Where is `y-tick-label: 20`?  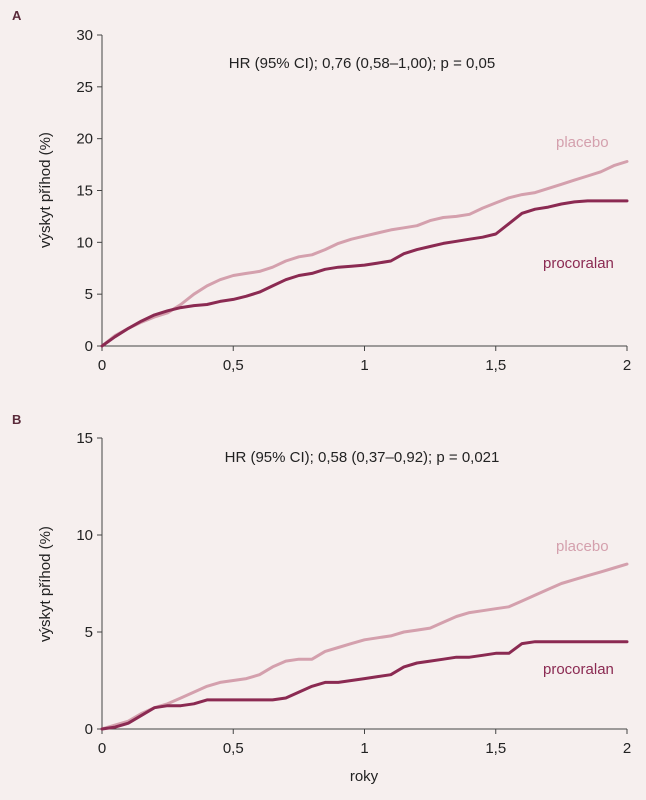 y-tick-label: 20 is located at coordinates (84, 139).